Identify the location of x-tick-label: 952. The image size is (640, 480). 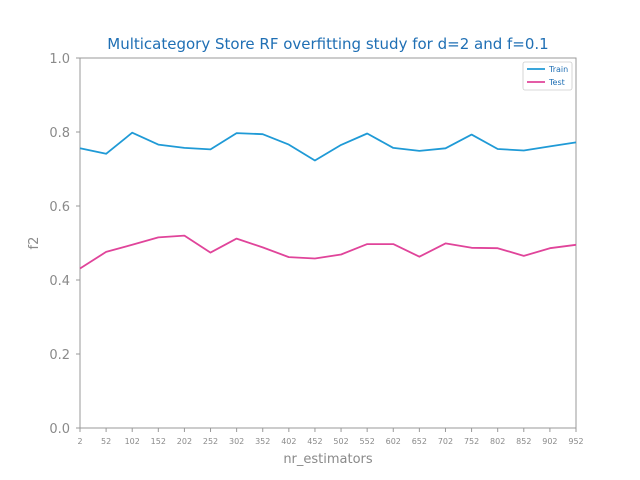
(575, 441).